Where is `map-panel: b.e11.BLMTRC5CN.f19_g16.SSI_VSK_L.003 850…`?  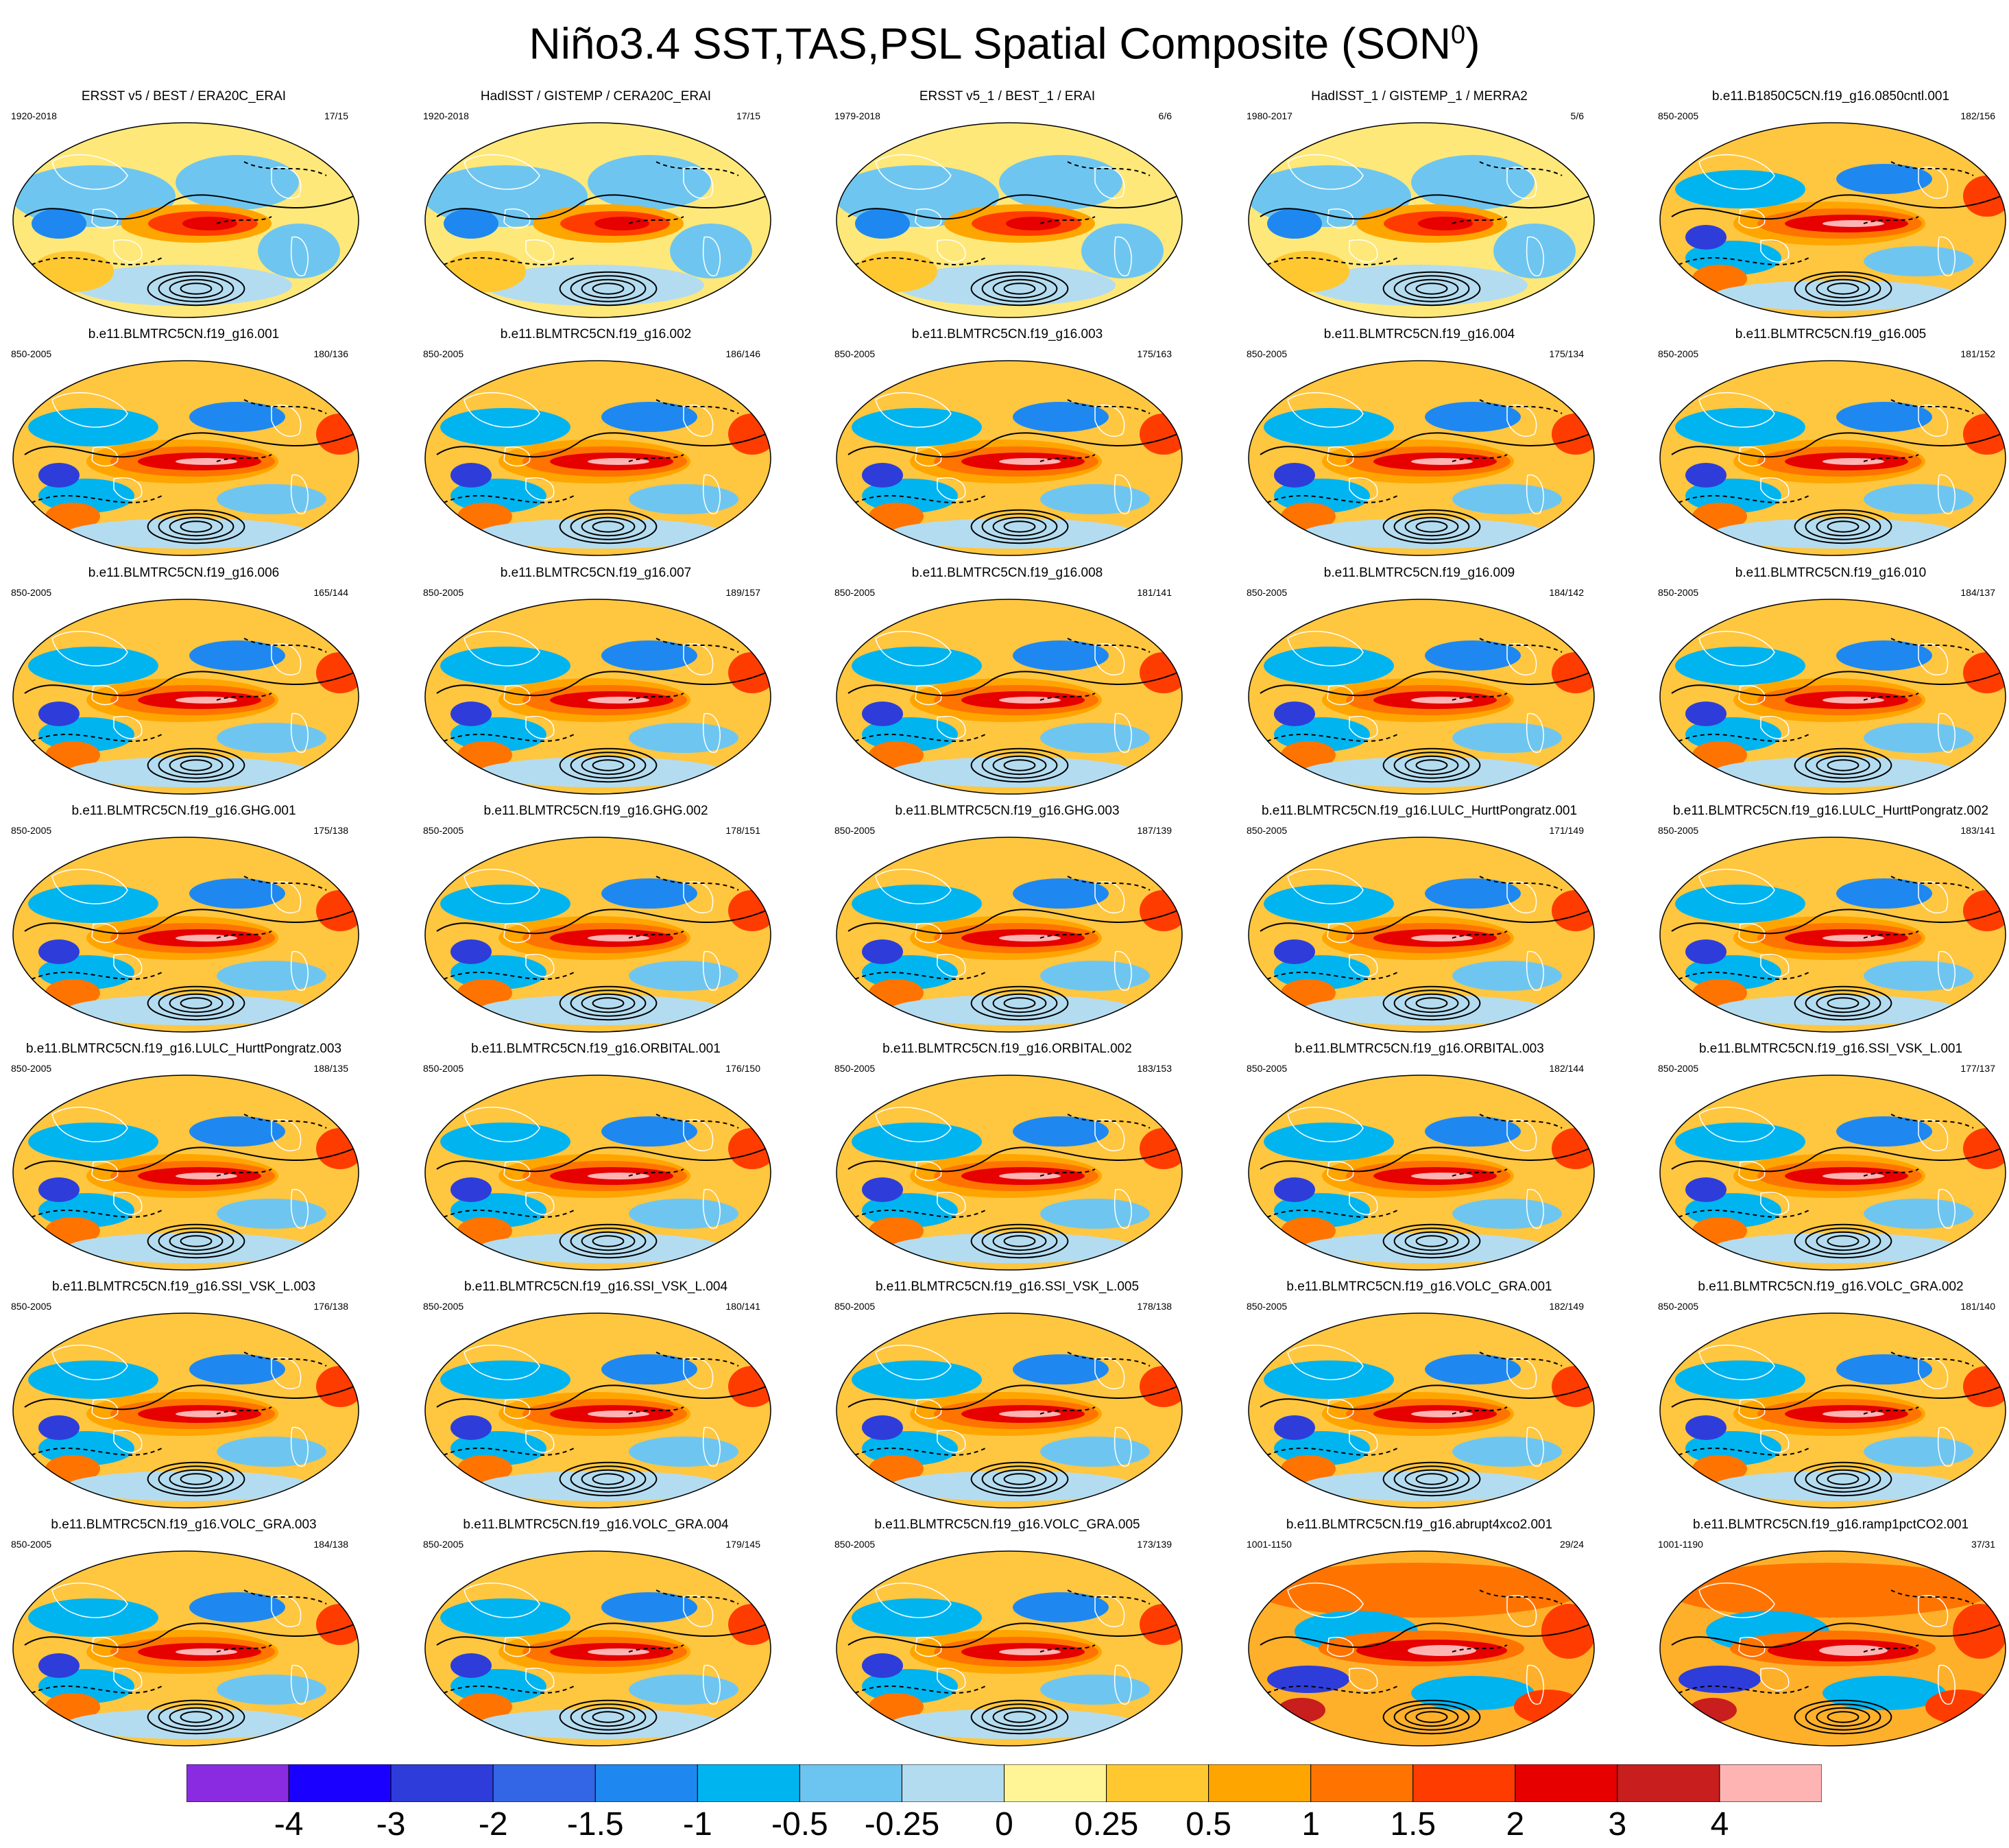
map-panel: b.e11.BLMTRC5CN.f19_g16.SSI_VSK_L.003 850… is located at coordinates (197, 1396).